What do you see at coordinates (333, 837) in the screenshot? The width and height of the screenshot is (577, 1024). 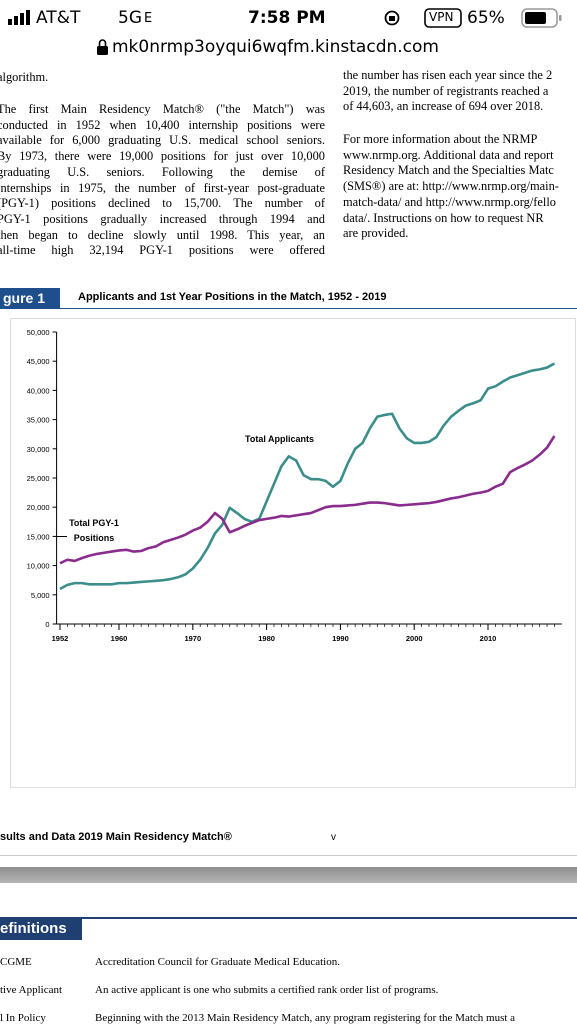 I see `page-marker: v` at bounding box center [333, 837].